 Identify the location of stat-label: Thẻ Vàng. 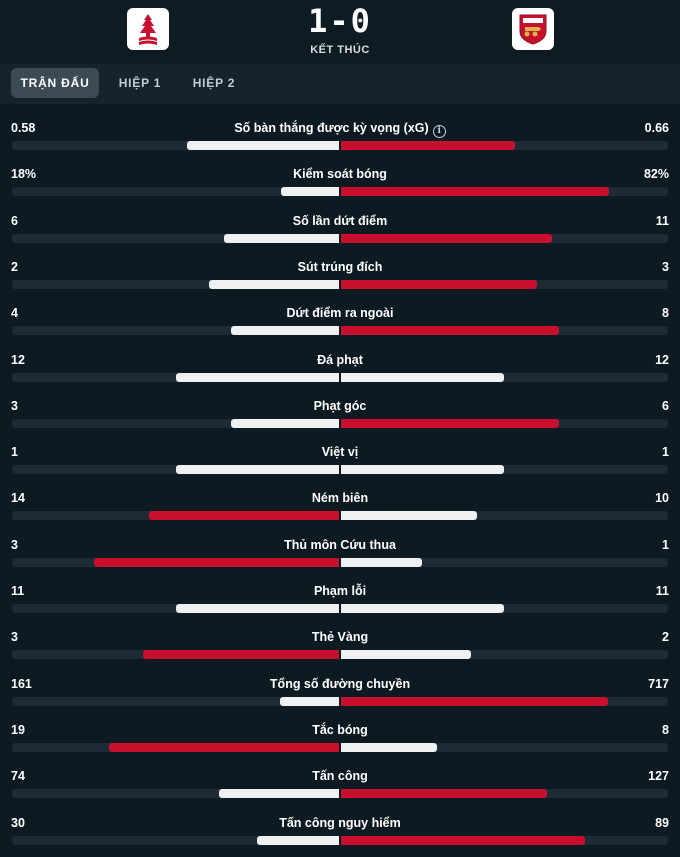
(340, 637).